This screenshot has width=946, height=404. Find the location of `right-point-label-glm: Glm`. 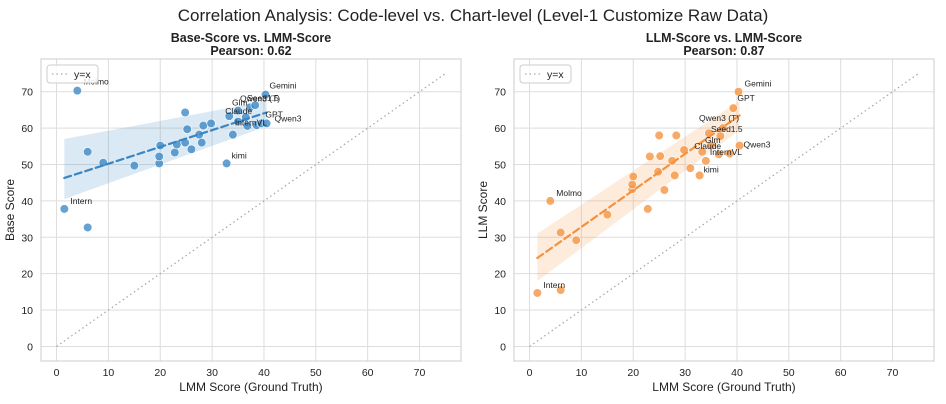

right-point-label-glm: Glm is located at coordinates (713, 140).